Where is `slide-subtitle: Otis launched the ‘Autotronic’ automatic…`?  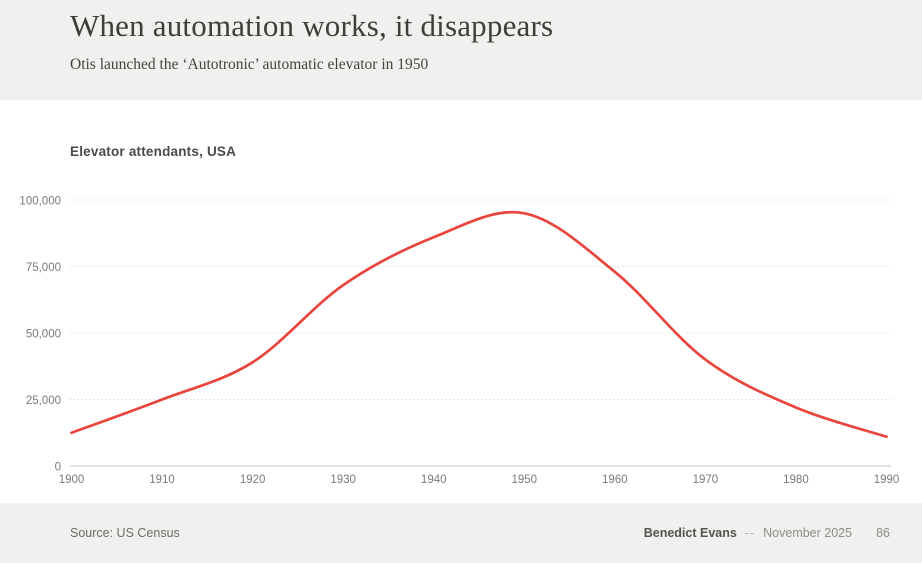
slide-subtitle: Otis launched the ‘Autotronic’ automatic… is located at coordinates (249, 64).